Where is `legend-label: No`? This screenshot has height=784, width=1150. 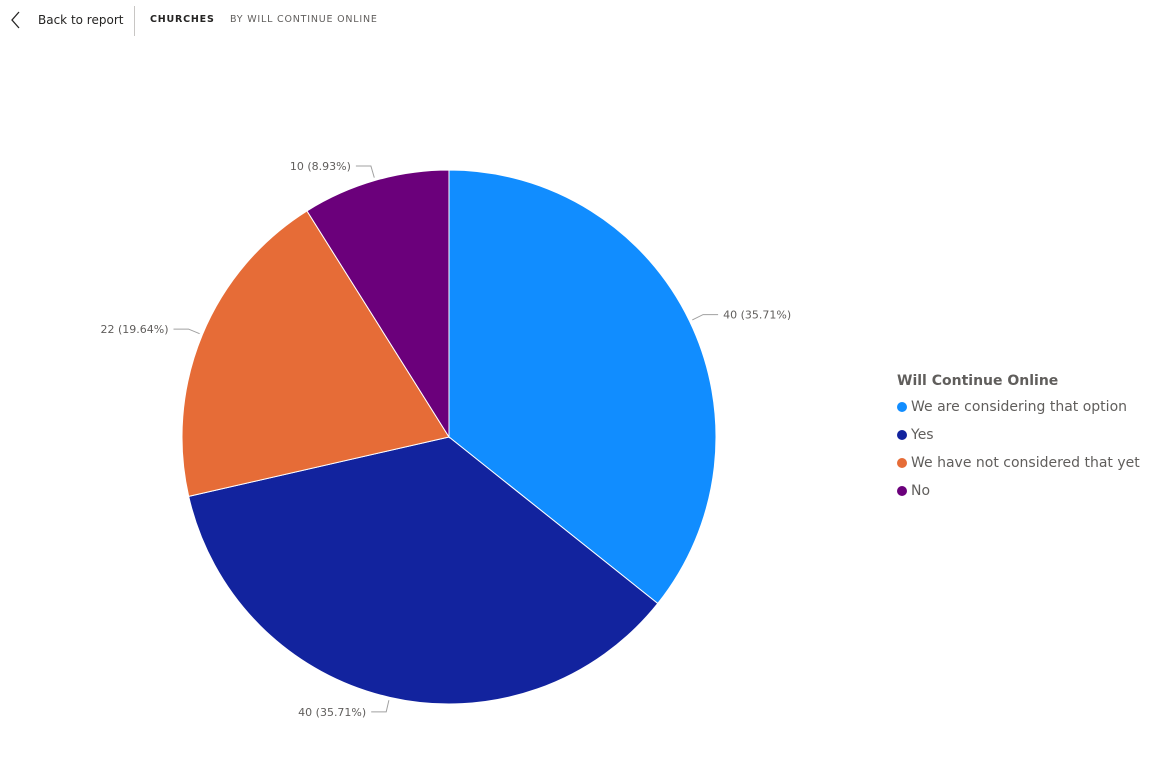
legend-label: No is located at coordinates (921, 491).